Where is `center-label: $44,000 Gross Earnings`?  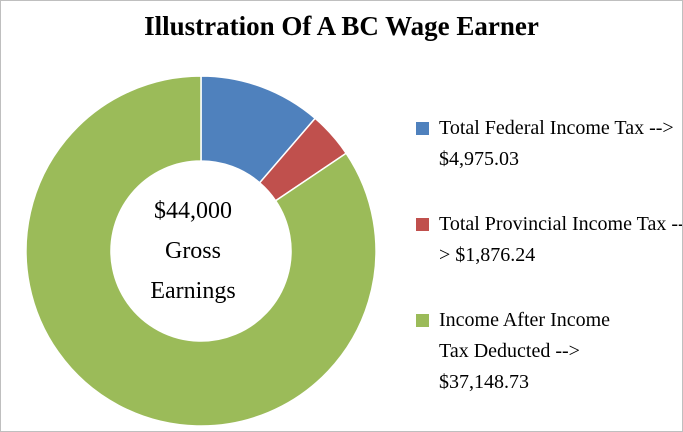
center-label: $44,000 Gross Earnings is located at coordinates (193, 251).